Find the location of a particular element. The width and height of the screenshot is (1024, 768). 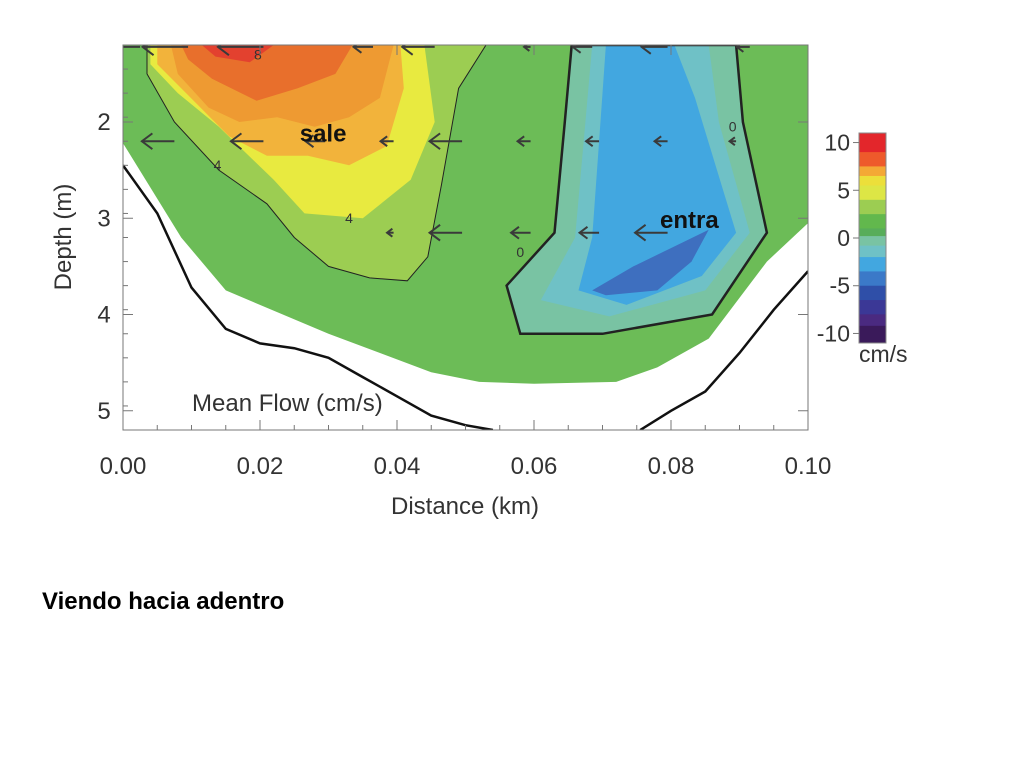

annotation-sale: sale is located at coordinates (323, 133).